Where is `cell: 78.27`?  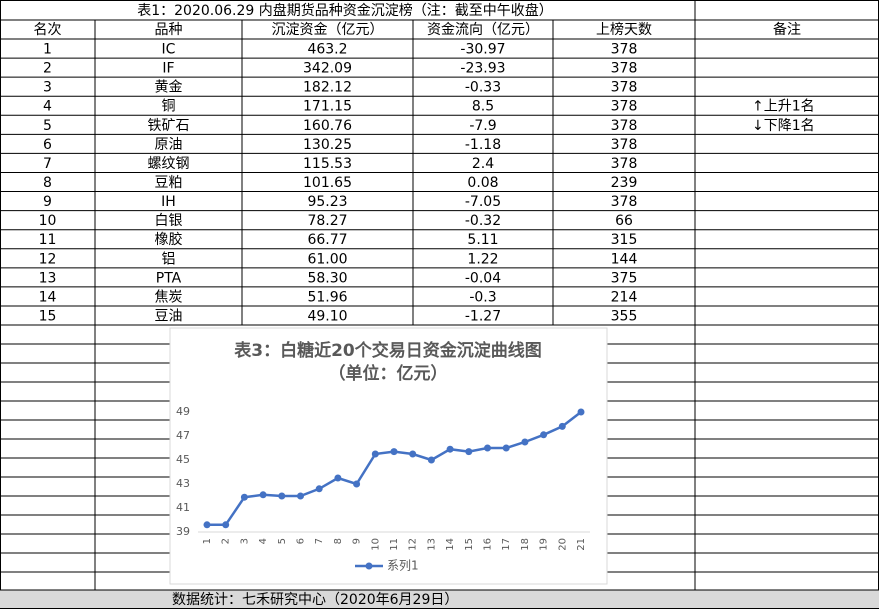
cell: 78.27 is located at coordinates (327, 221).